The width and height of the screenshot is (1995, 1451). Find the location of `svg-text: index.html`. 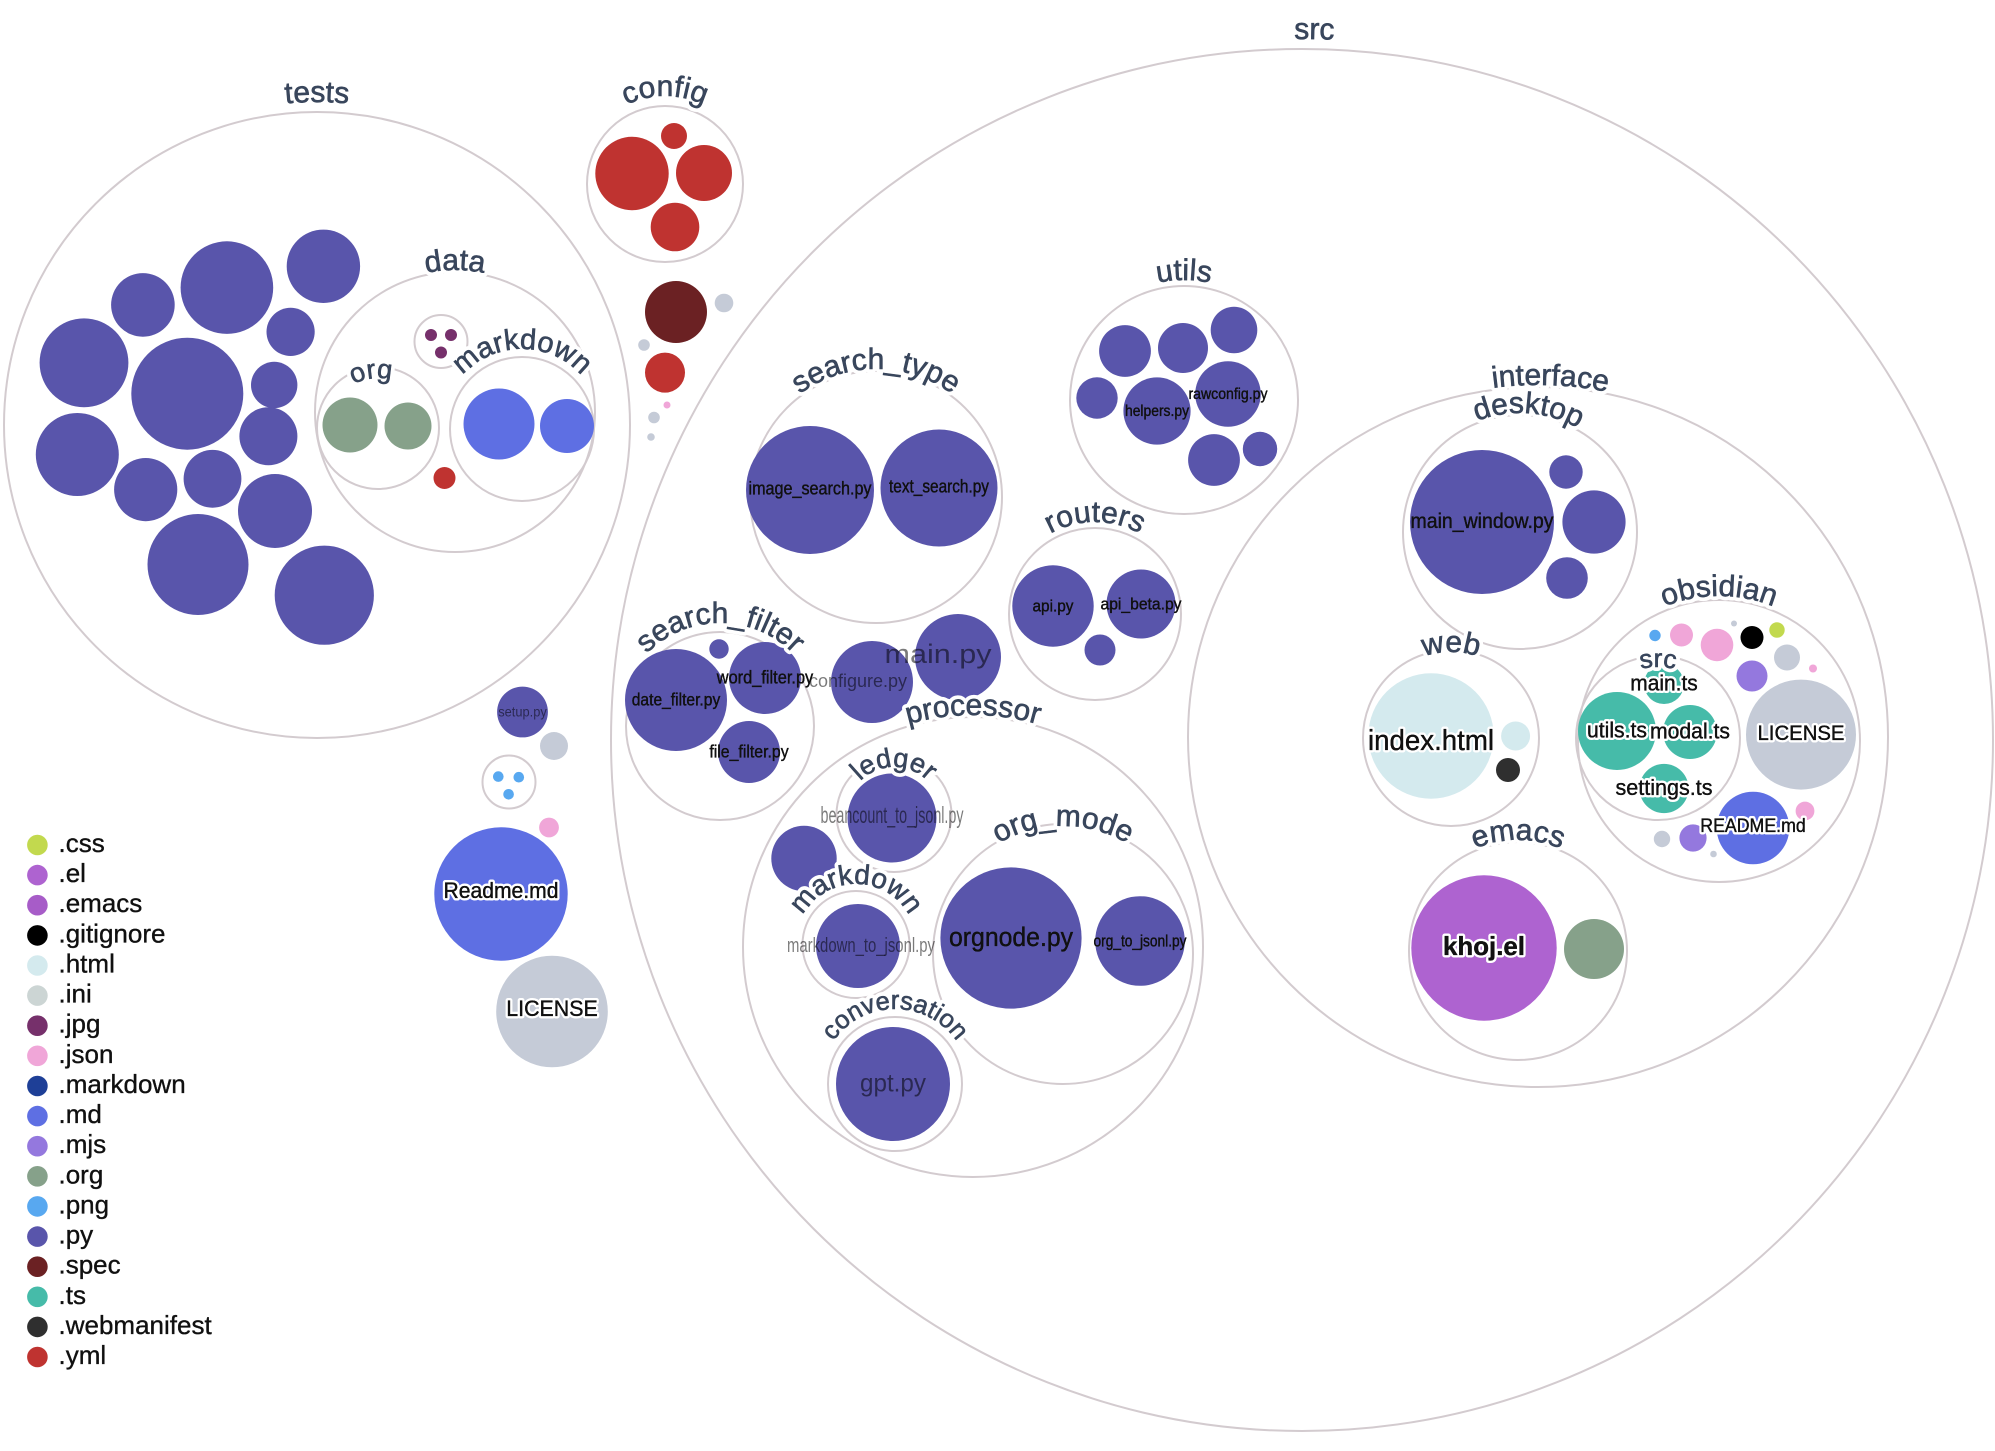

svg-text: index.html is located at coordinates (1431, 741).